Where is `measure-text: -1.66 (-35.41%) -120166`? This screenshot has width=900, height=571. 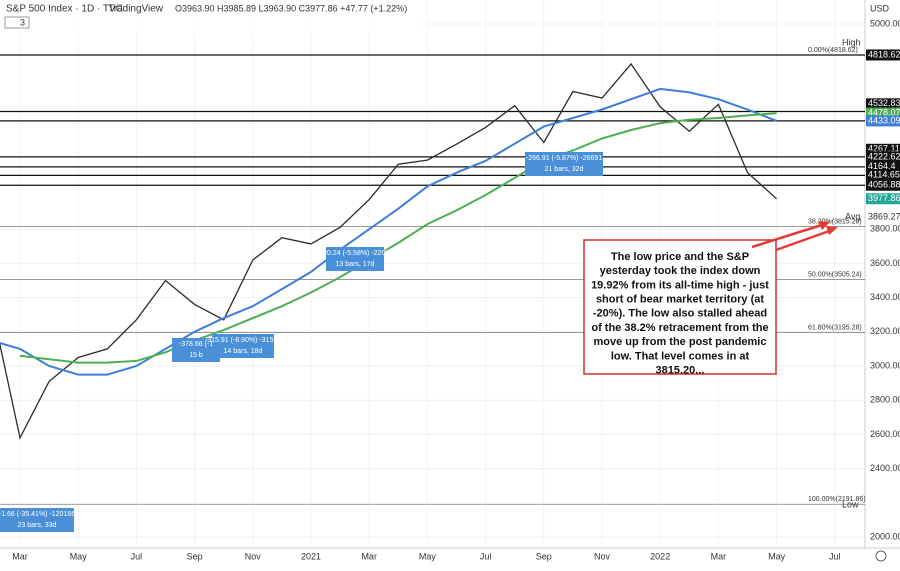
measure-text: -1.66 (-35.41%) -120166 is located at coordinates (37, 514).